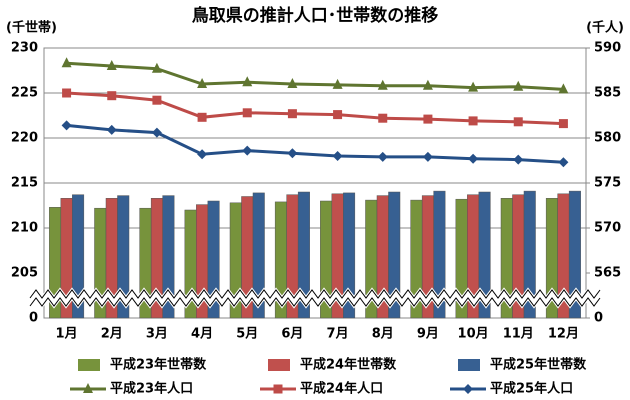 The height and width of the screenshot is (400, 630). I want to click on x-tick-label: 1月, so click(67, 334).